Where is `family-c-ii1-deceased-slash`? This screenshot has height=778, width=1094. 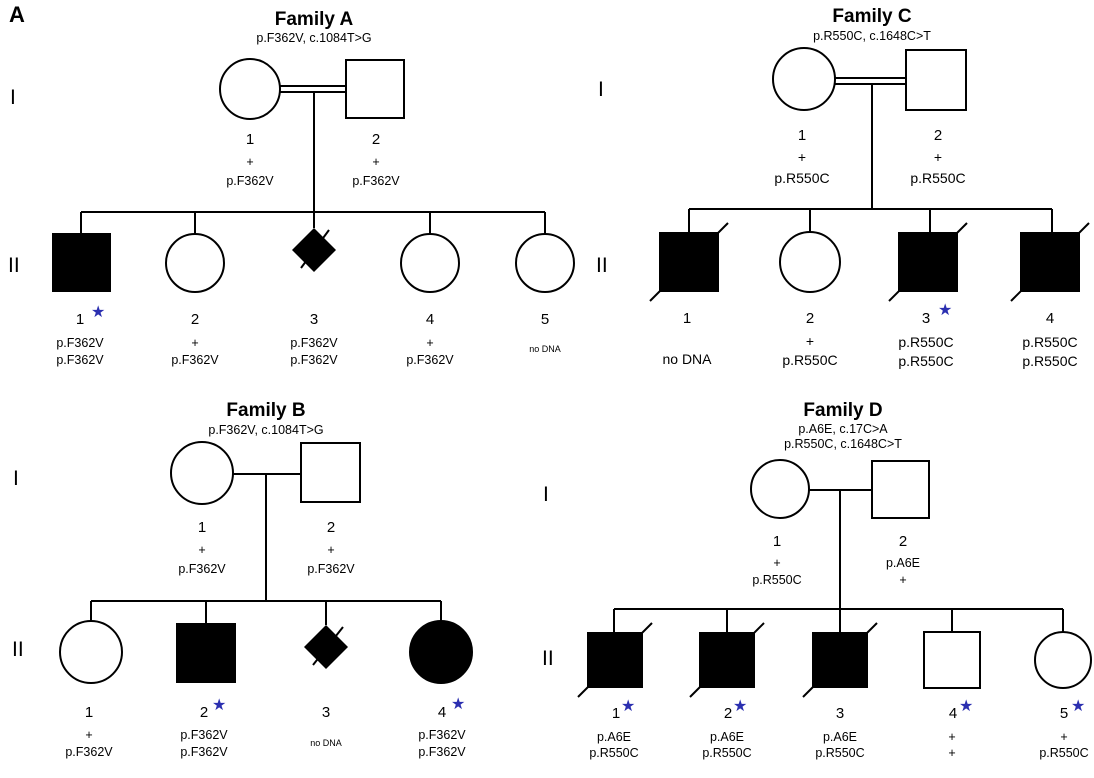
family-c-ii1-deceased-slash is located at coordinates (689, 262).